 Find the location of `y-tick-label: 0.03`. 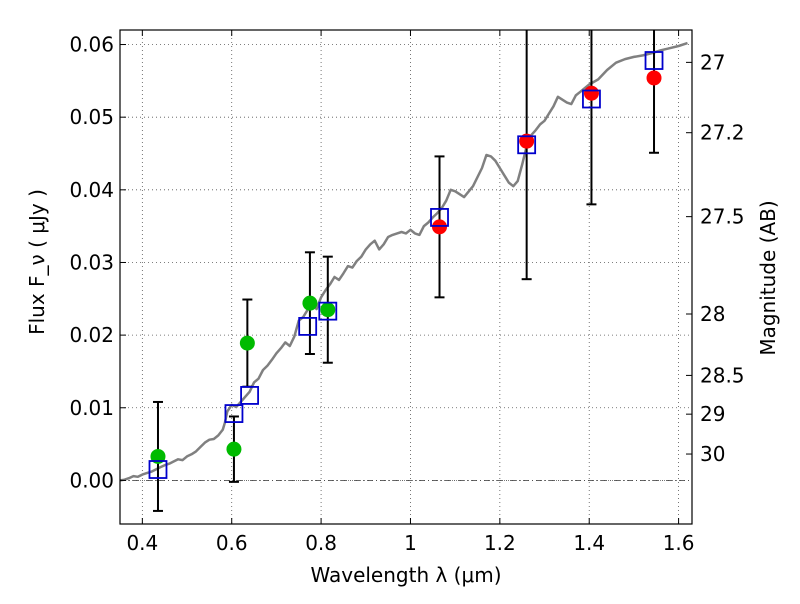

y-tick-label: 0.03 is located at coordinates (91, 262).